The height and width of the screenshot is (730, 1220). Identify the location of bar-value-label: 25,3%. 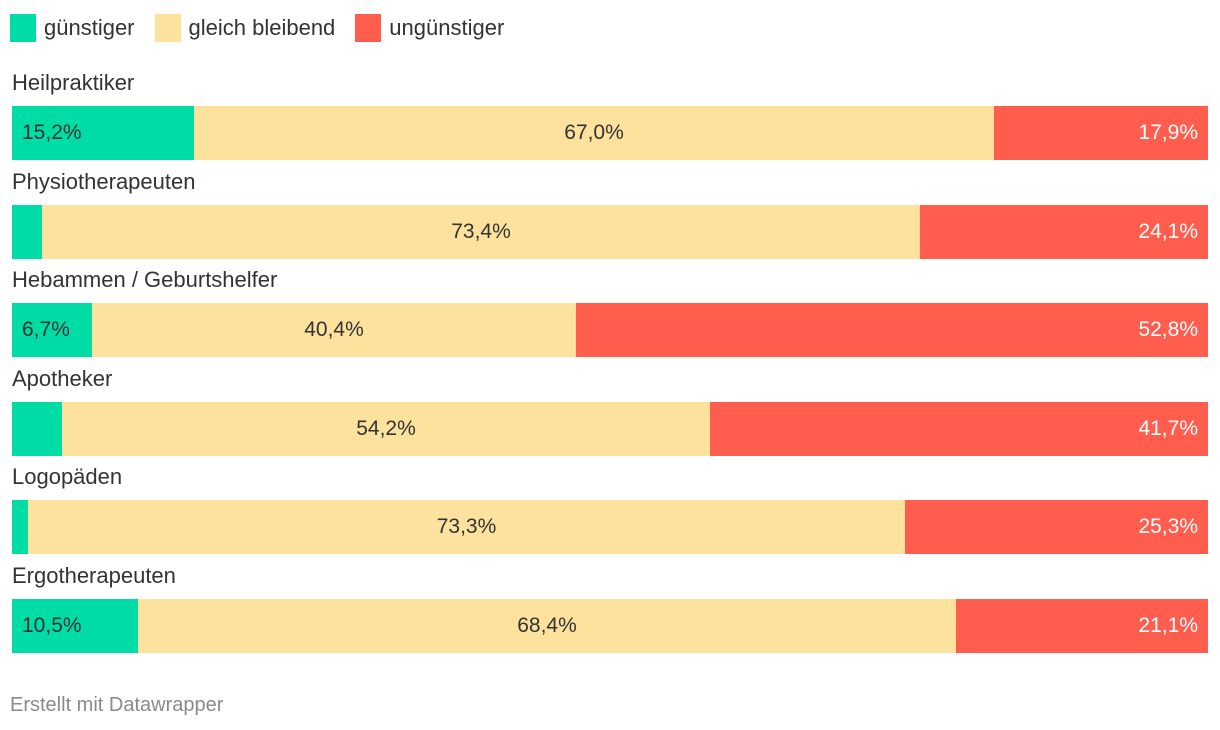
(1168, 526).